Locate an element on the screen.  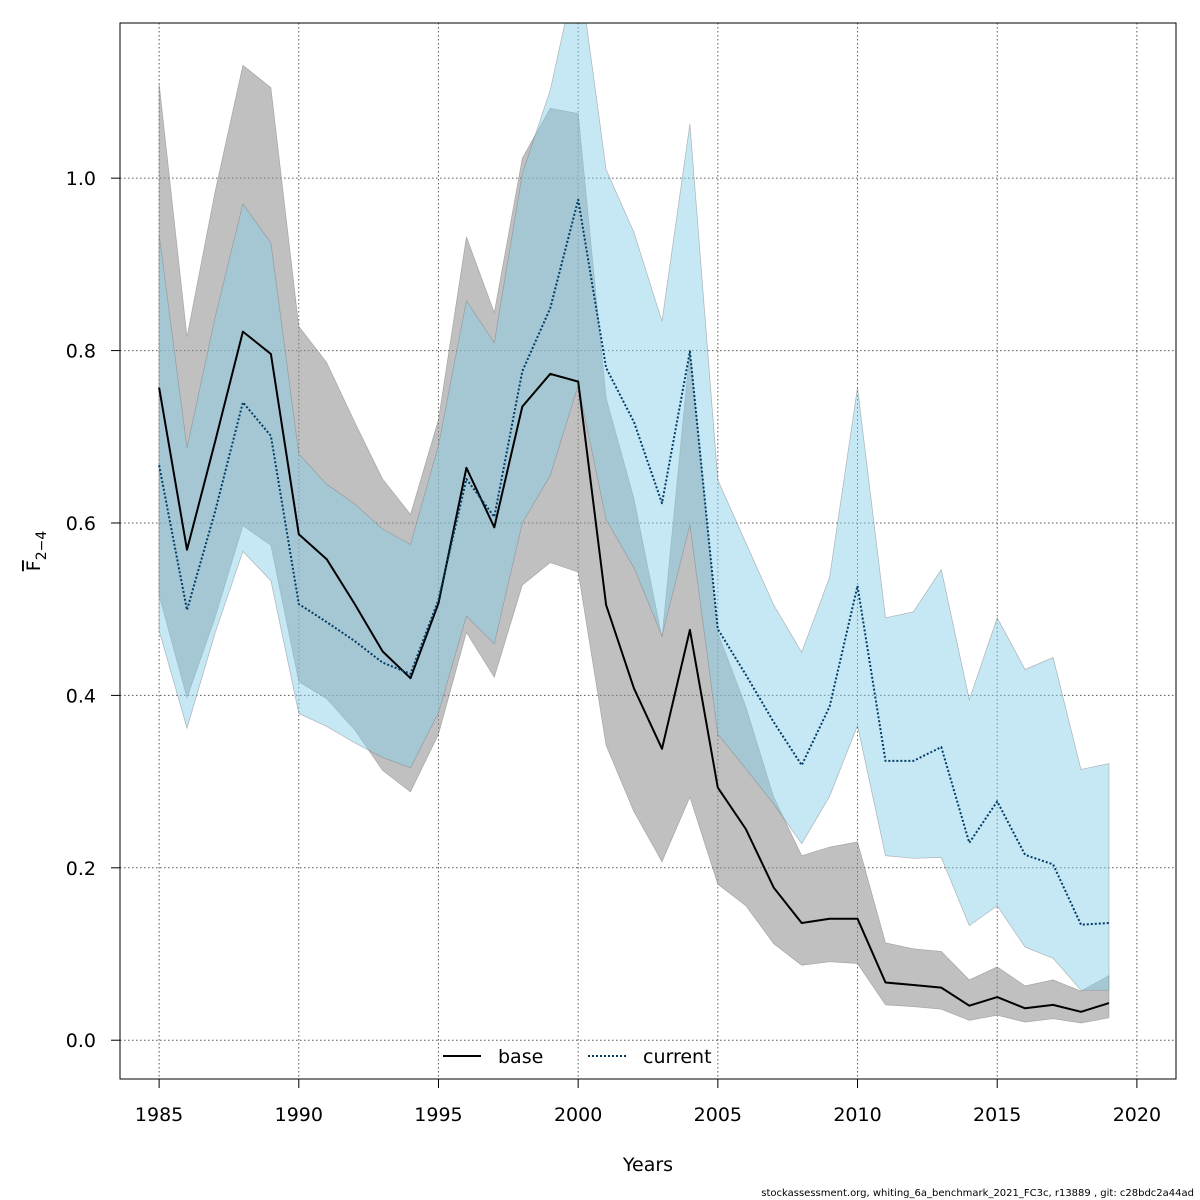
x-tick-label: 1990 is located at coordinates (299, 1115).